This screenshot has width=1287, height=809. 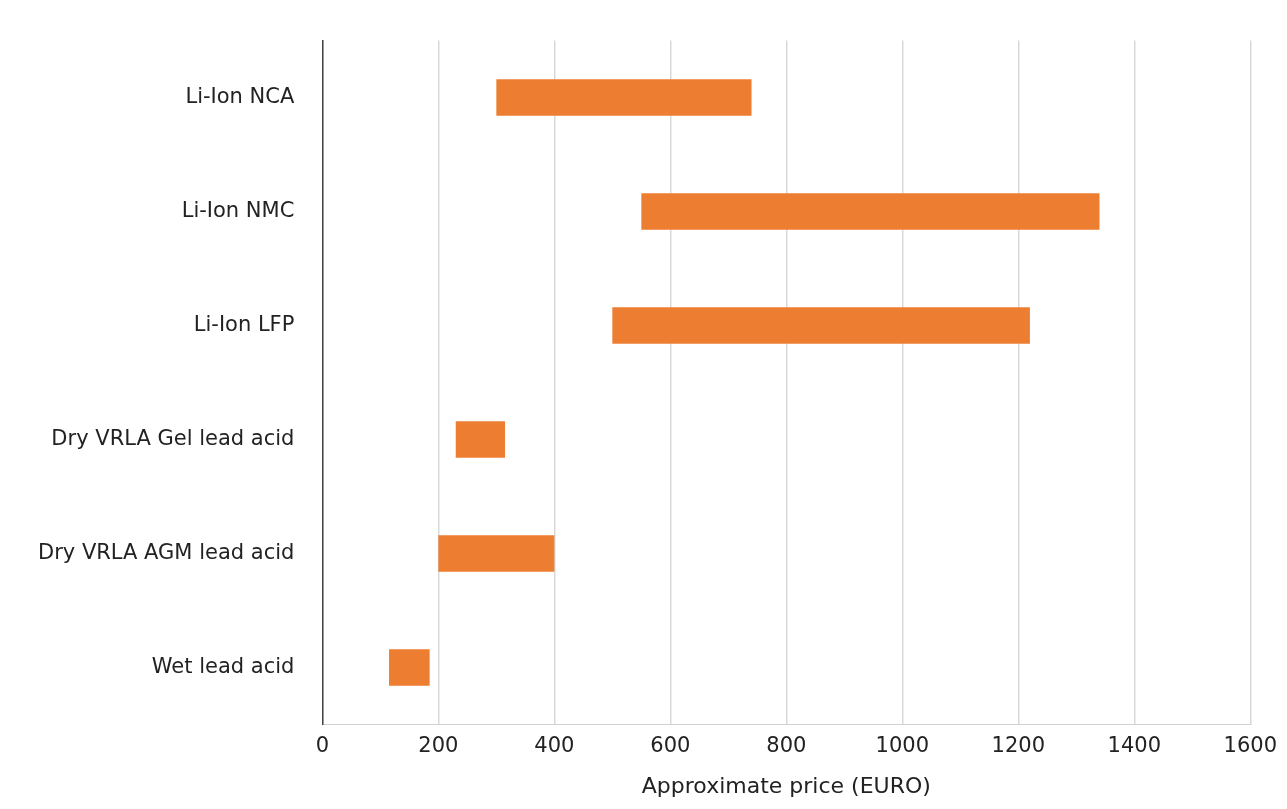 I want to click on x-axis-title: Approximate price (EURO), so click(x=786, y=785).